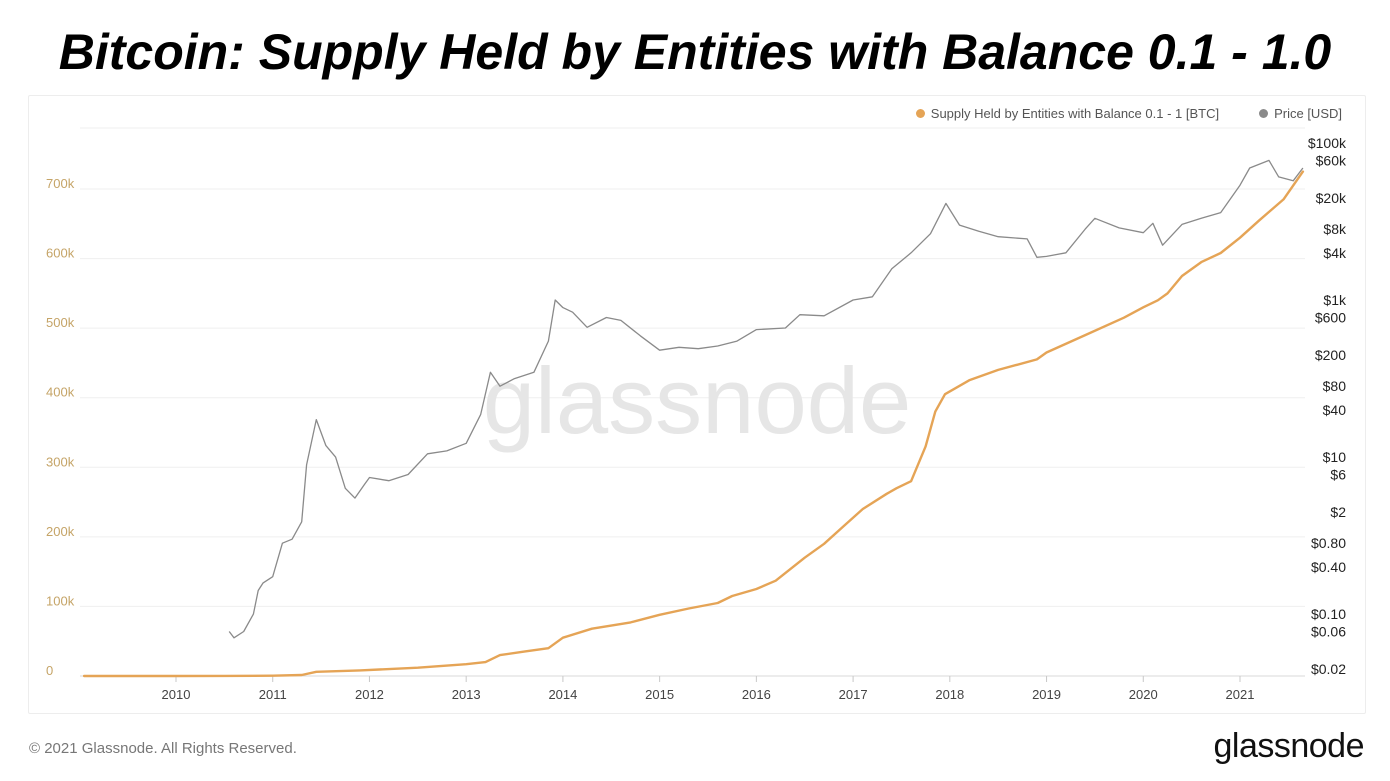  What do you see at coordinates (60, 322) in the screenshot?
I see `y-left-tick-label: 500k` at bounding box center [60, 322].